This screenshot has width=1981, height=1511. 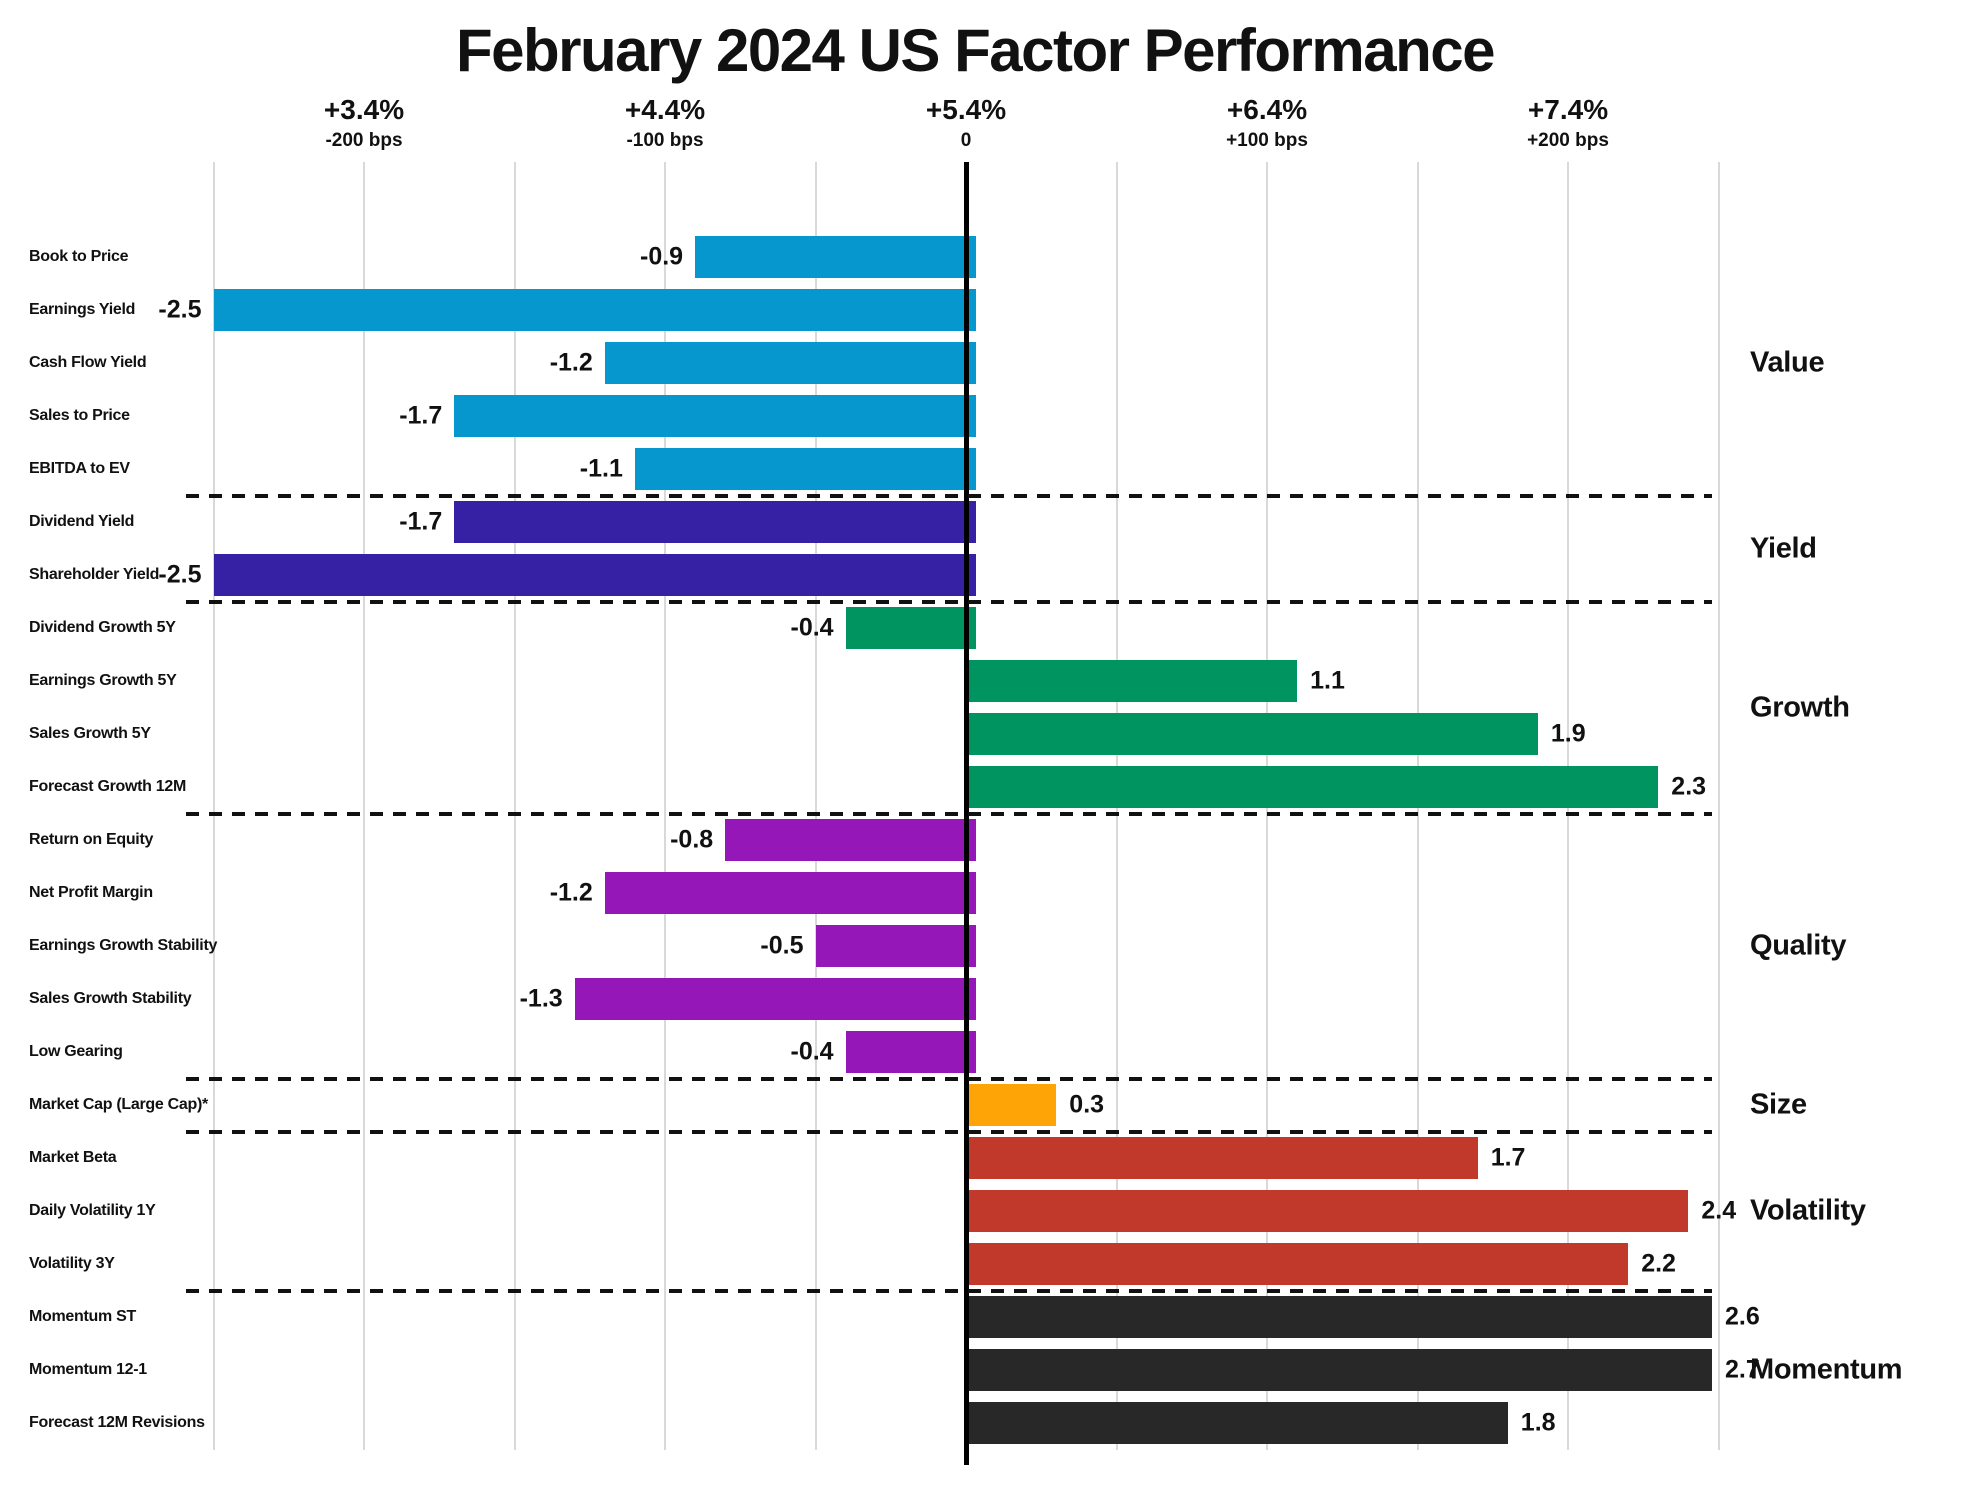 What do you see at coordinates (541, 998) in the screenshot?
I see `value-label: -1.3` at bounding box center [541, 998].